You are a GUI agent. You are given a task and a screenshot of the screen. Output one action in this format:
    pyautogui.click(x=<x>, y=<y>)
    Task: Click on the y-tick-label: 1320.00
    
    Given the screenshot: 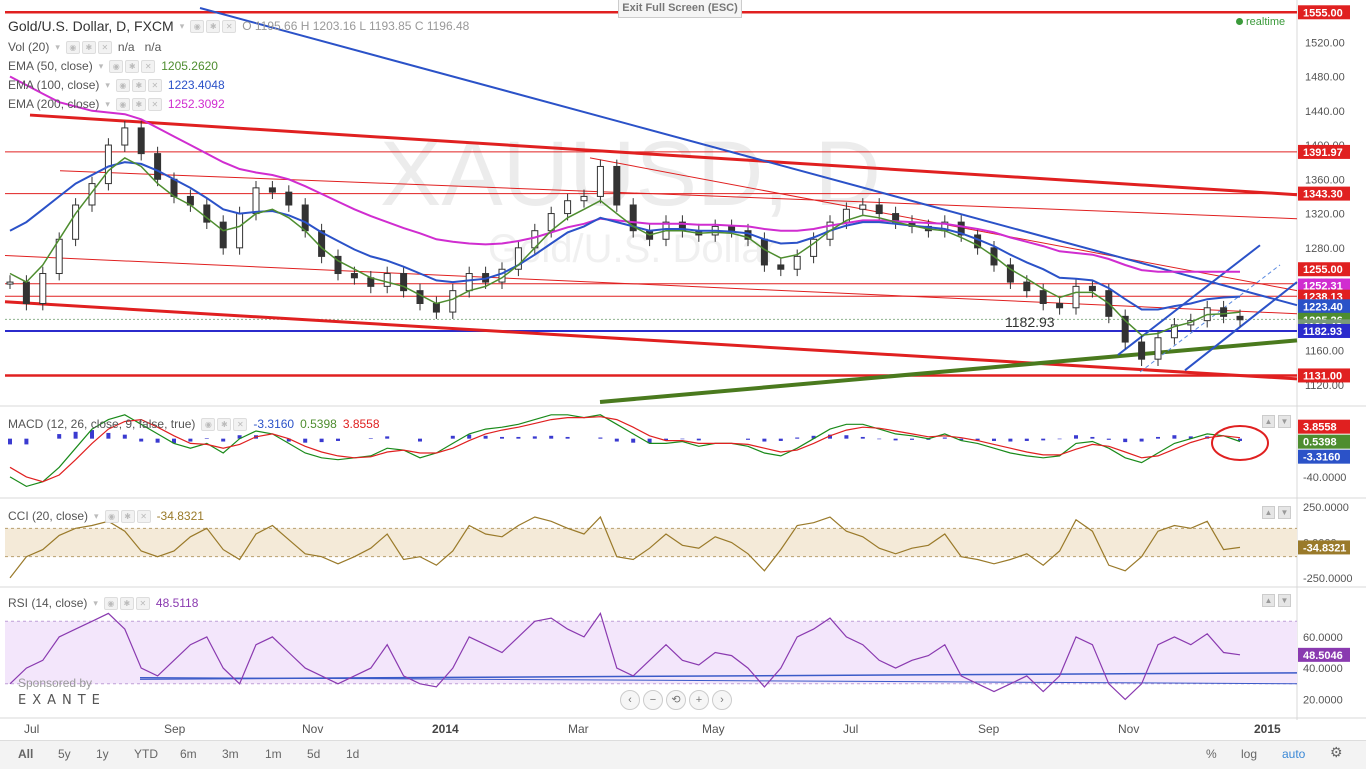 What is the action you would take?
    pyautogui.click(x=1325, y=215)
    